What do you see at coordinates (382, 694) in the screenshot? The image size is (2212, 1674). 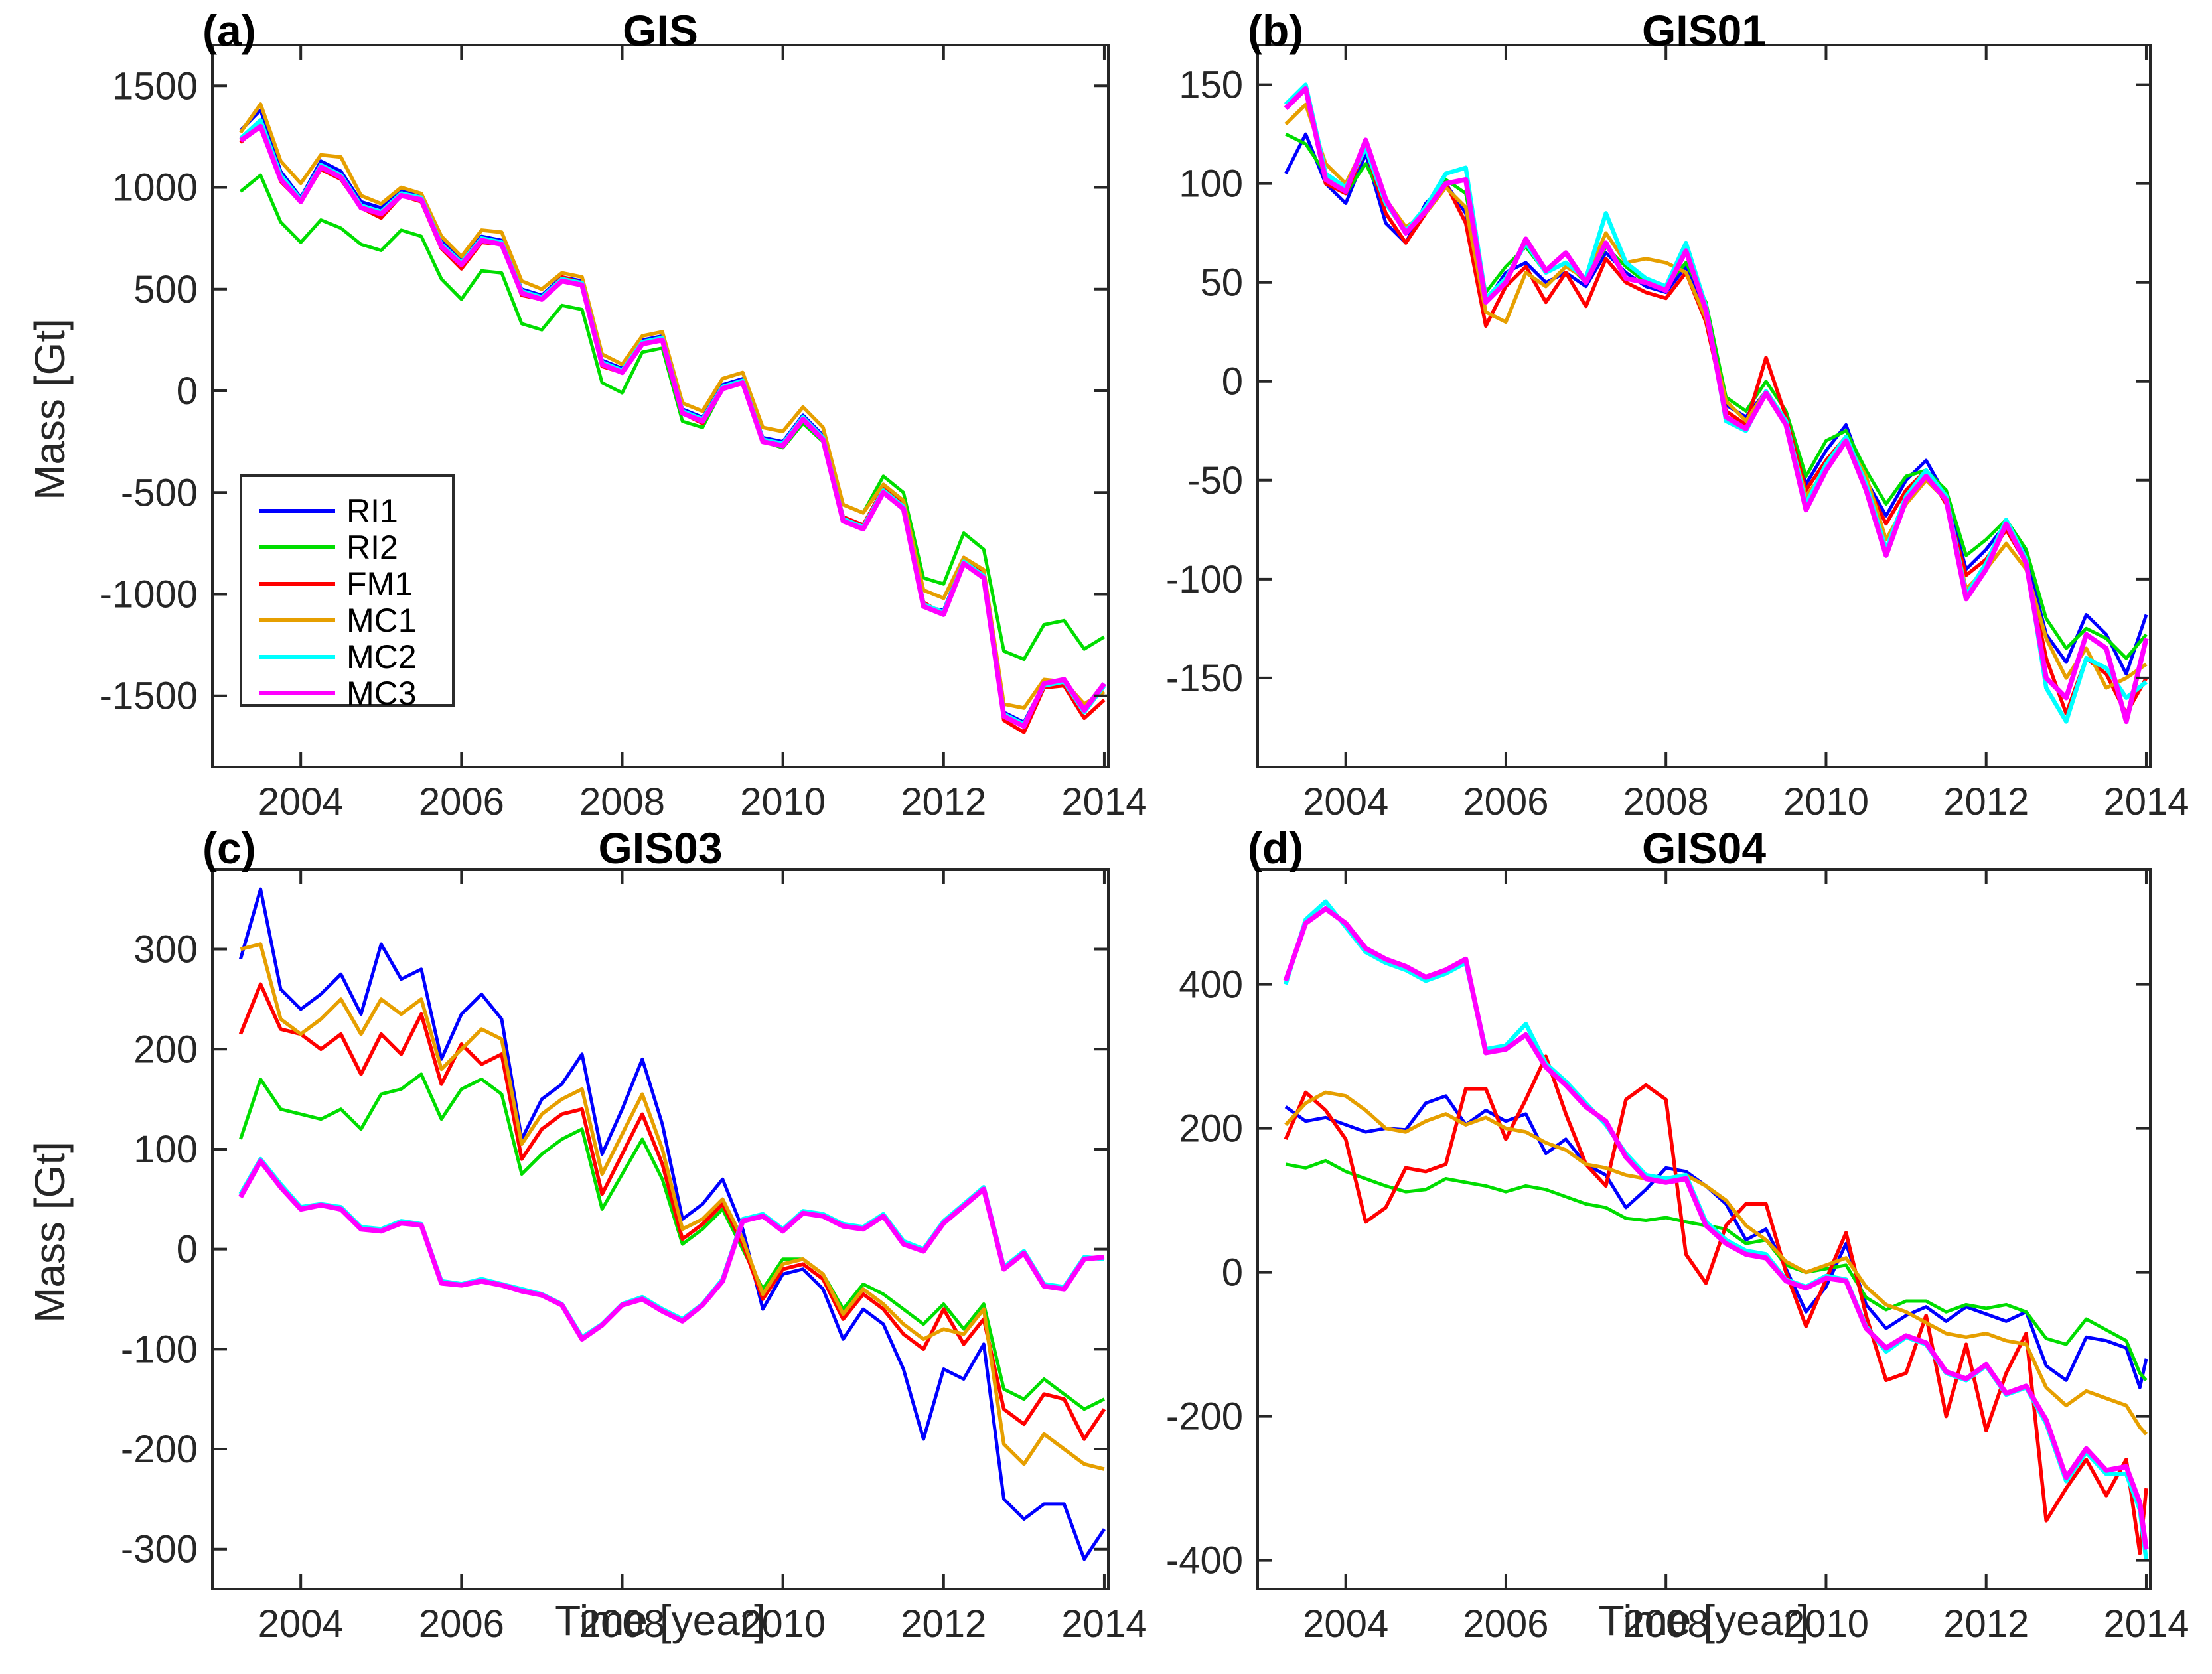 I see `legend-label-MC3: MC3` at bounding box center [382, 694].